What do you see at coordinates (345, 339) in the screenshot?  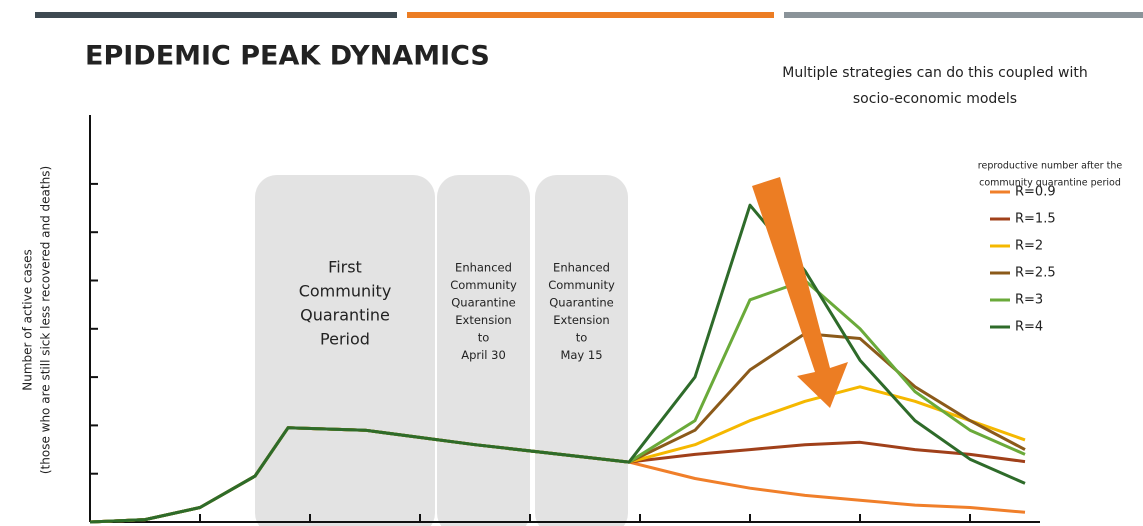 I see `region-label: Period` at bounding box center [345, 339].